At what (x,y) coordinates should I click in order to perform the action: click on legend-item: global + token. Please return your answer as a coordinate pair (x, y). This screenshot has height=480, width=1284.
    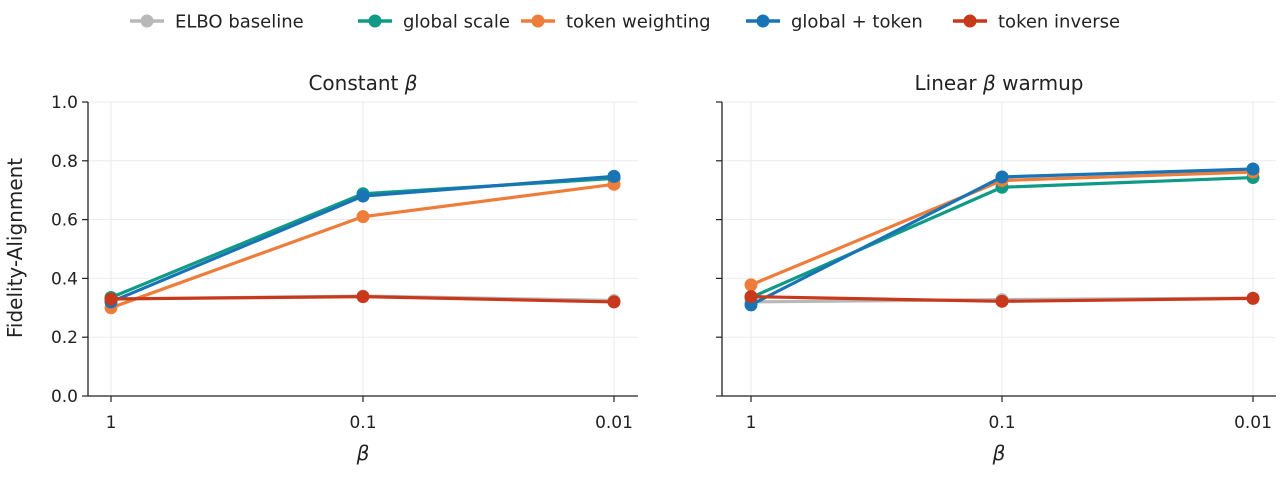
    Looking at the image, I should click on (834, 22).